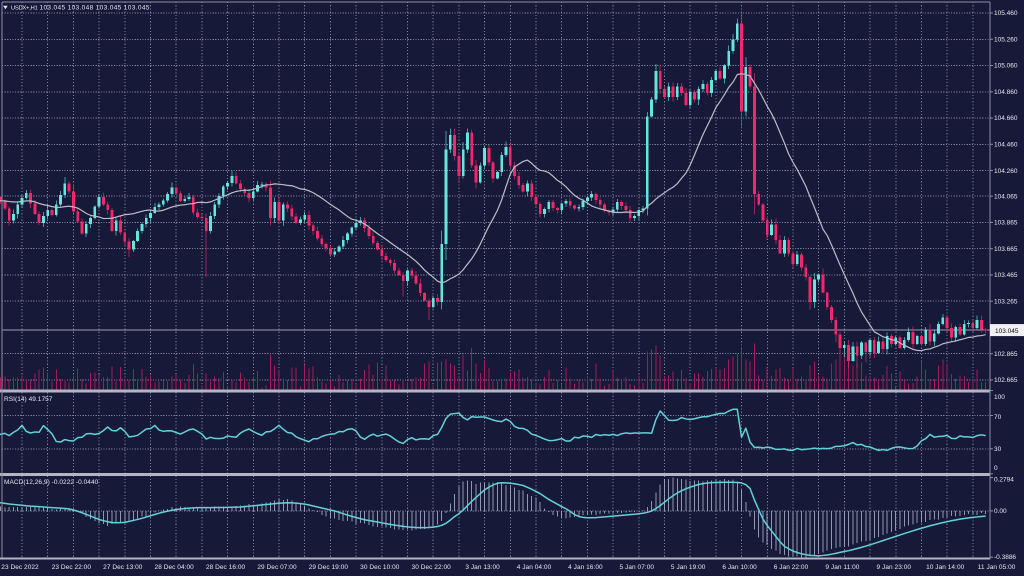 The image size is (1024, 576). What do you see at coordinates (432, 567) in the screenshot?
I see `svg-text: 30 Dec 22:00` at bounding box center [432, 567].